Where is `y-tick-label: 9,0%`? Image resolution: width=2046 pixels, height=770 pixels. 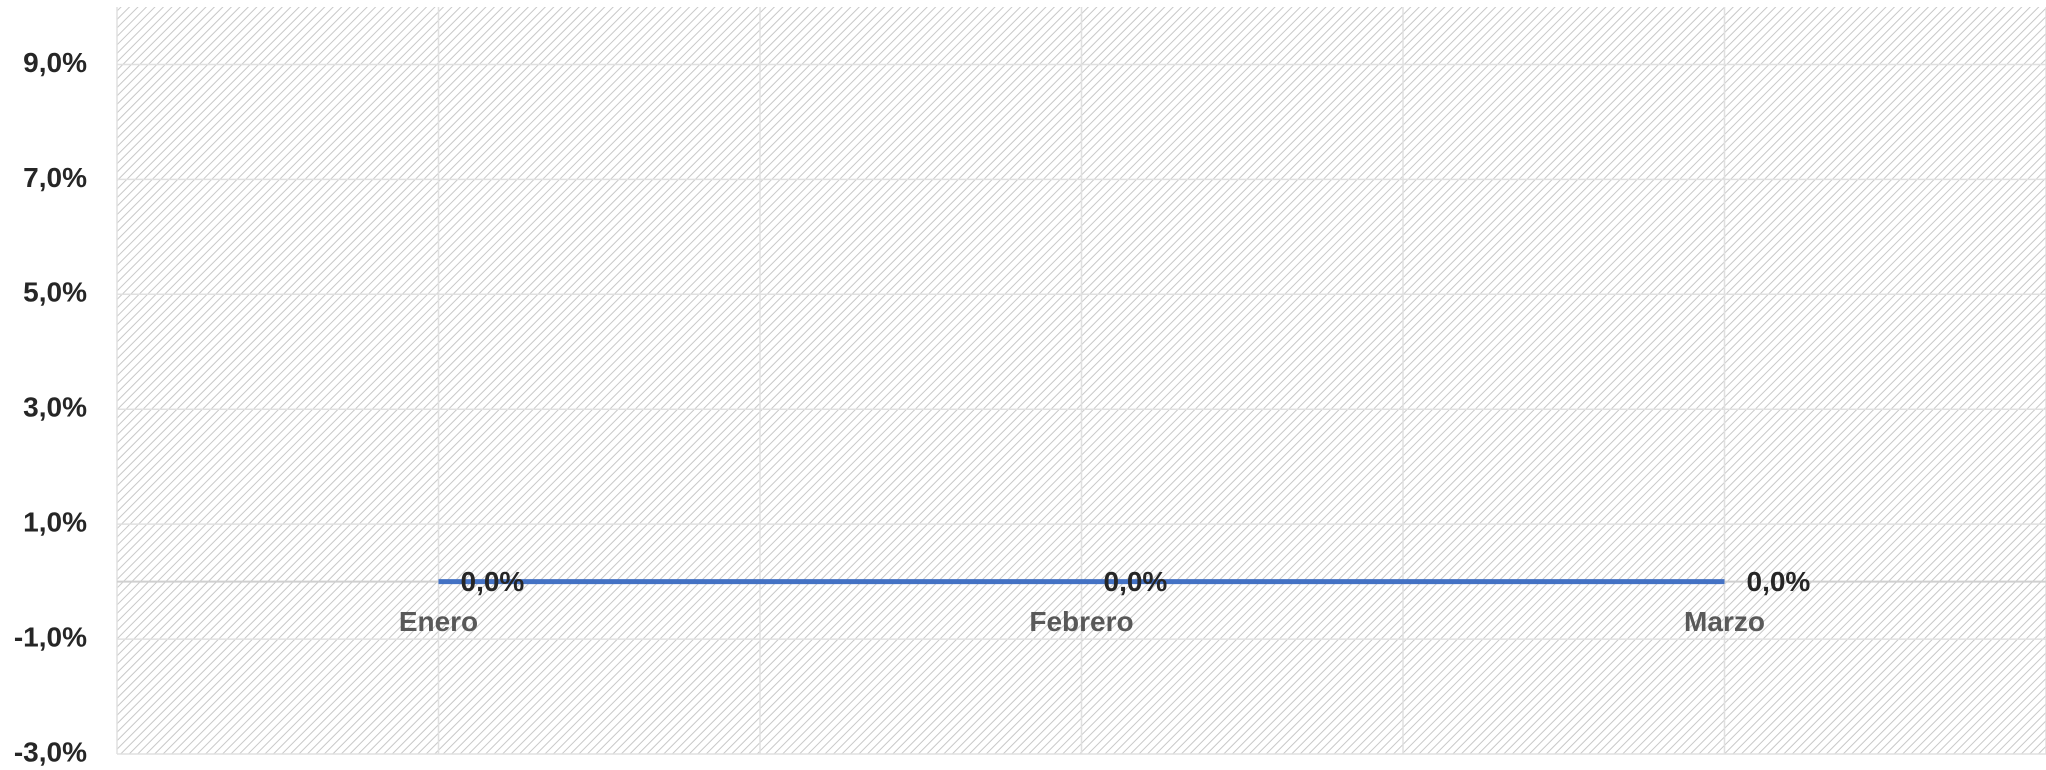 y-tick-label: 9,0% is located at coordinates (55, 62).